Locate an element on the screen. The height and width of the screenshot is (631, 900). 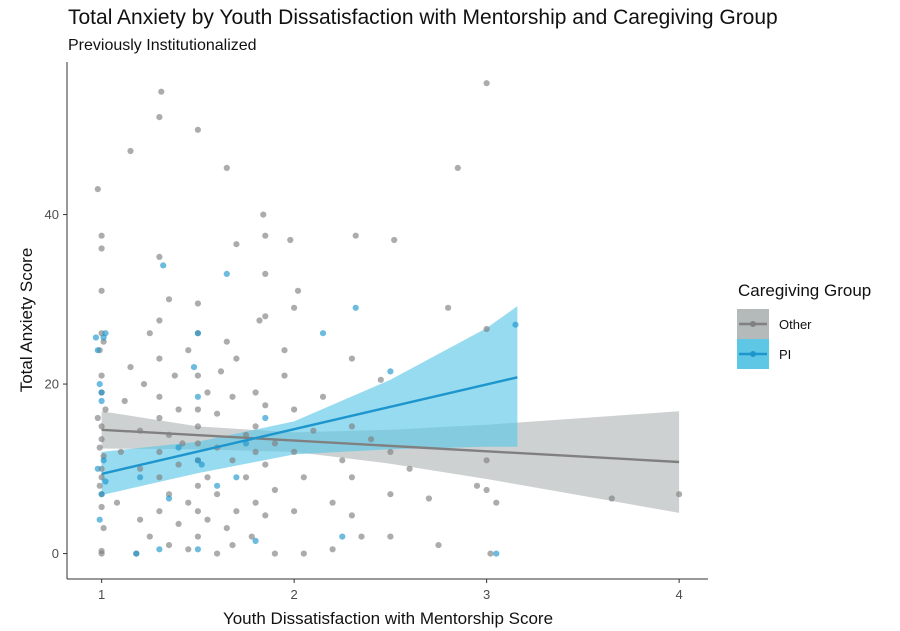
legend-title: Caregiving Group is located at coordinates (804, 290).